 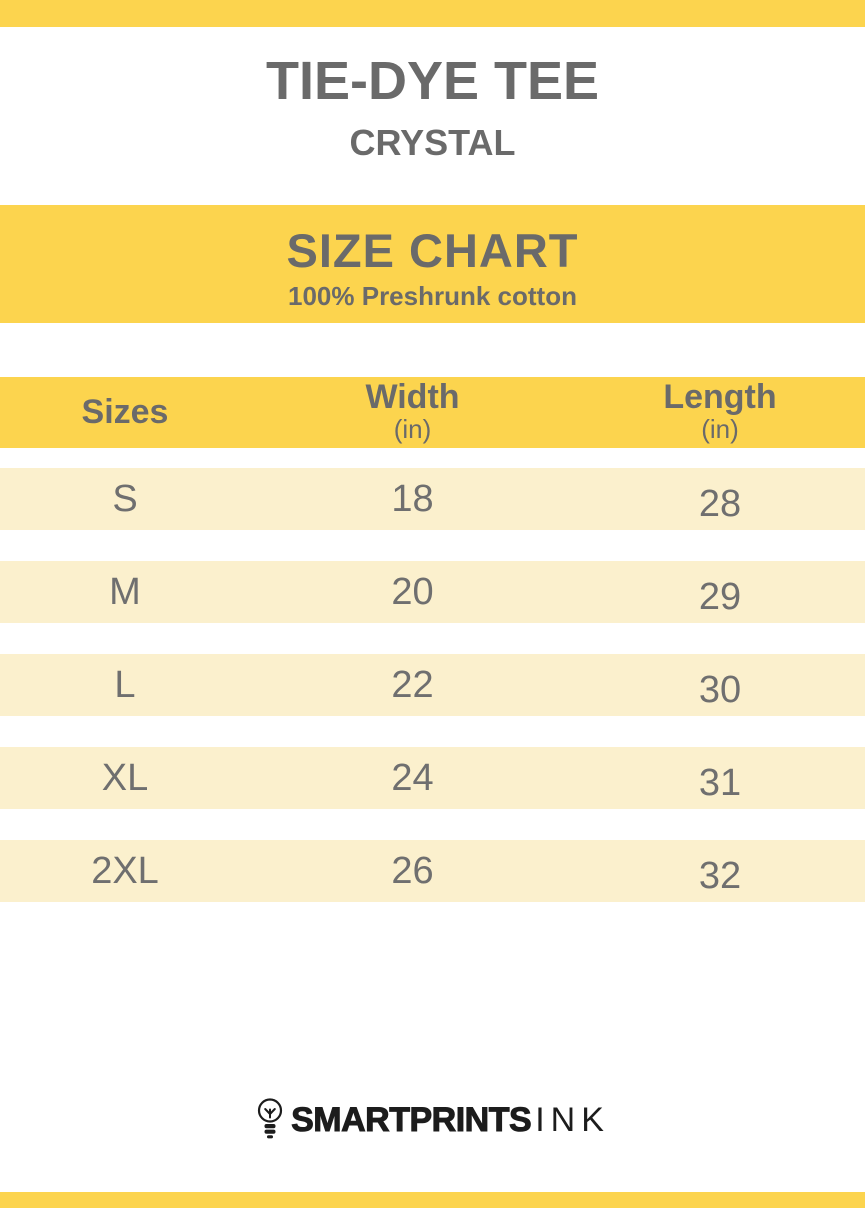 I want to click on size-cell: S, so click(x=125, y=499).